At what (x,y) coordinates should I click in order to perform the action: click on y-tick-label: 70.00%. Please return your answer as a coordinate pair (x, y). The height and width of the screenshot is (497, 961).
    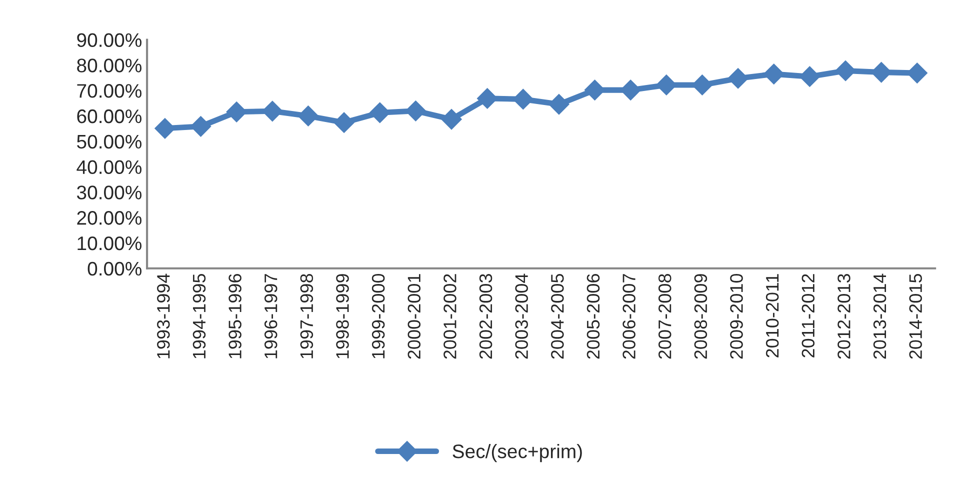
    Looking at the image, I should click on (109, 91).